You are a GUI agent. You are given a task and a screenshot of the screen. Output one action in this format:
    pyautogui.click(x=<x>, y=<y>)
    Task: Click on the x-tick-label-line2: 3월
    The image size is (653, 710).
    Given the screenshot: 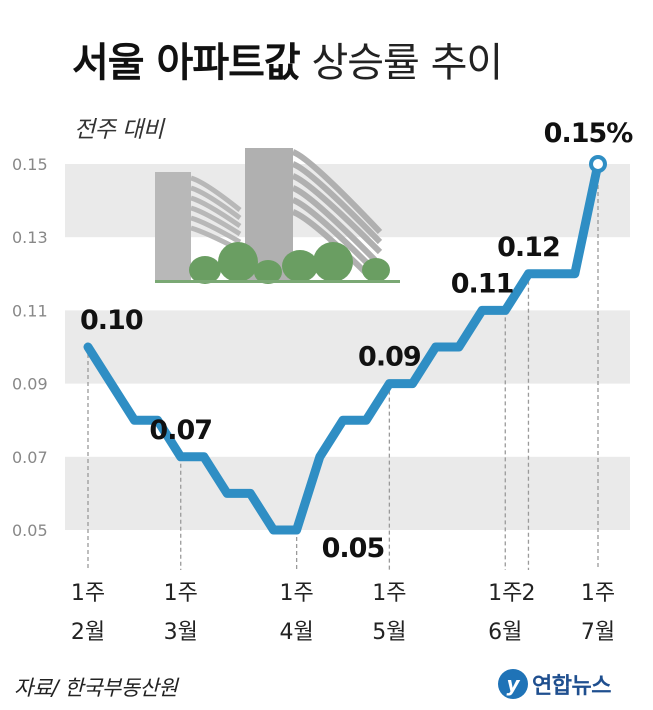 What is the action you would take?
    pyautogui.click(x=181, y=632)
    